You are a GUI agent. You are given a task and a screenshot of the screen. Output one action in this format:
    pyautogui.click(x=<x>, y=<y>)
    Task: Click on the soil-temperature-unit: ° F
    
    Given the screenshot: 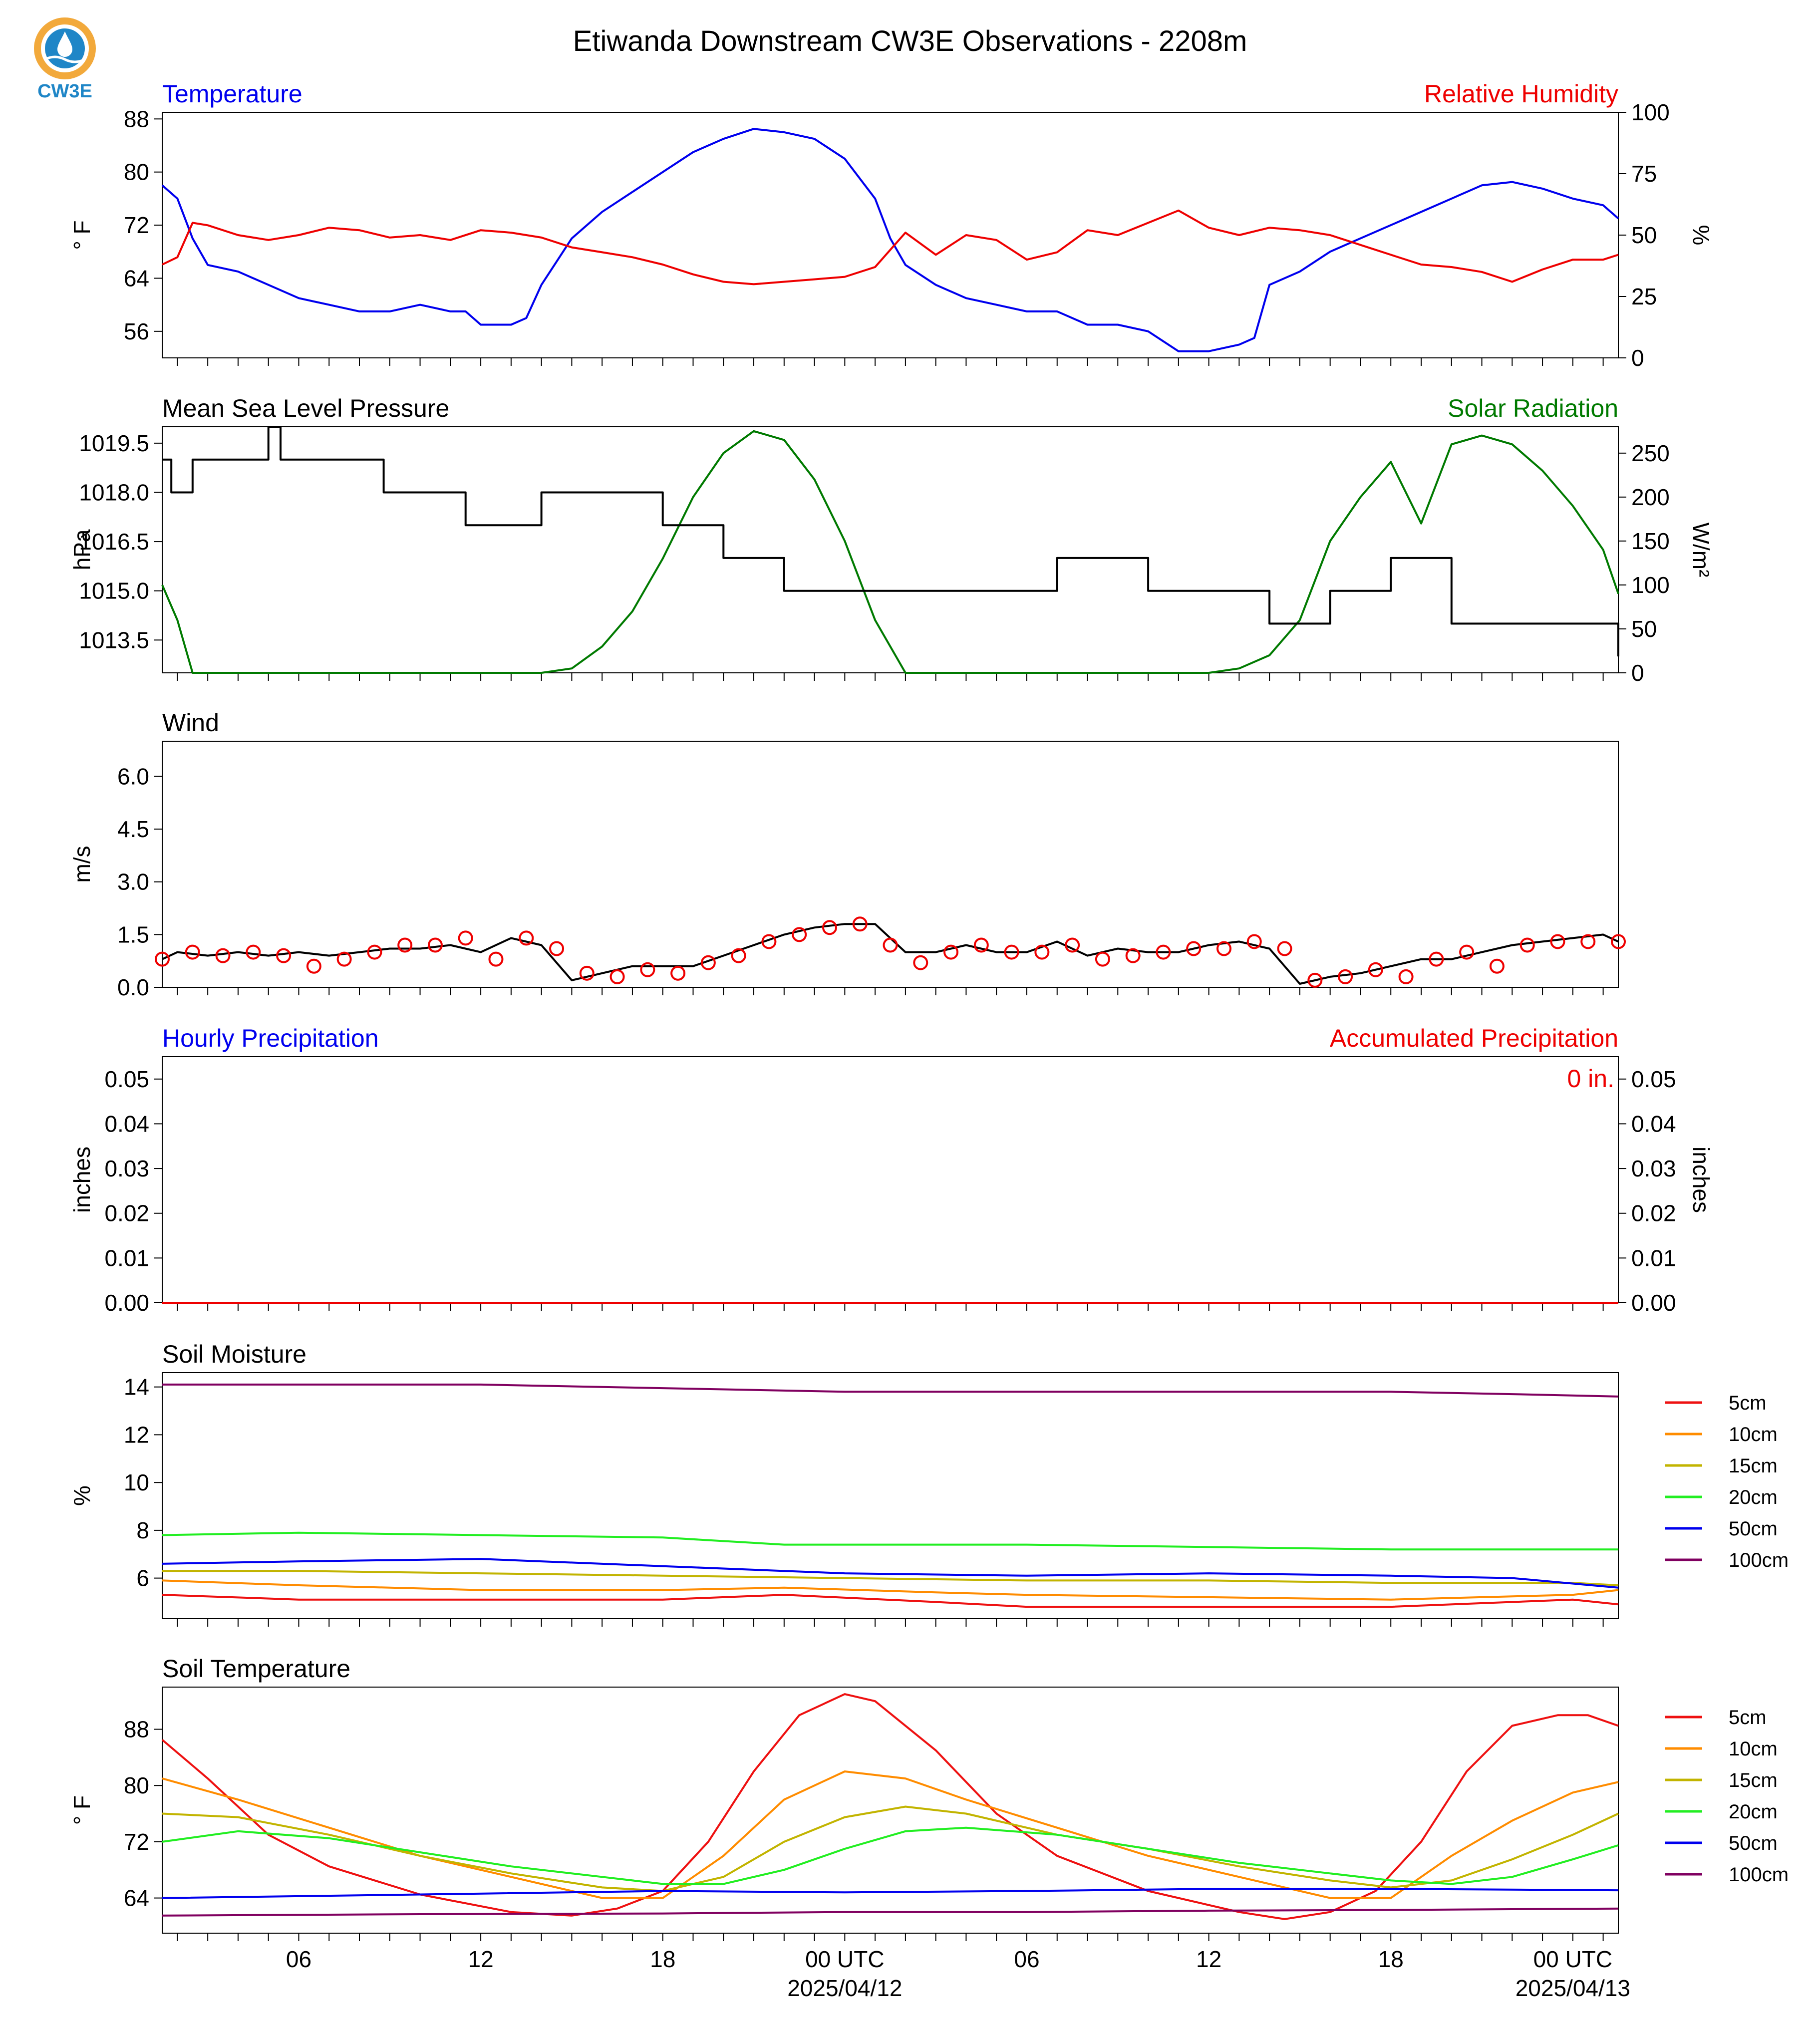 What is the action you would take?
    pyautogui.click(x=82, y=1810)
    